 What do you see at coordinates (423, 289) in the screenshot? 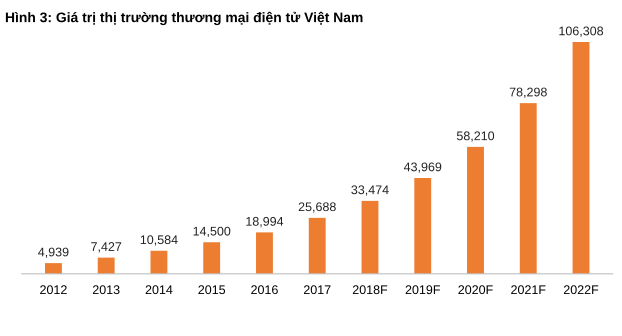
I see `x-tick-label: 2019F` at bounding box center [423, 289].